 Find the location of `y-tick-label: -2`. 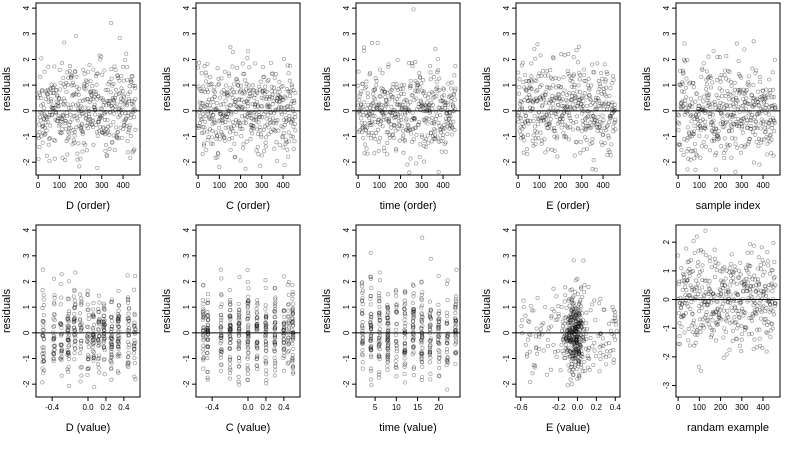

y-tick-label: -2 is located at coordinates (26, 384).